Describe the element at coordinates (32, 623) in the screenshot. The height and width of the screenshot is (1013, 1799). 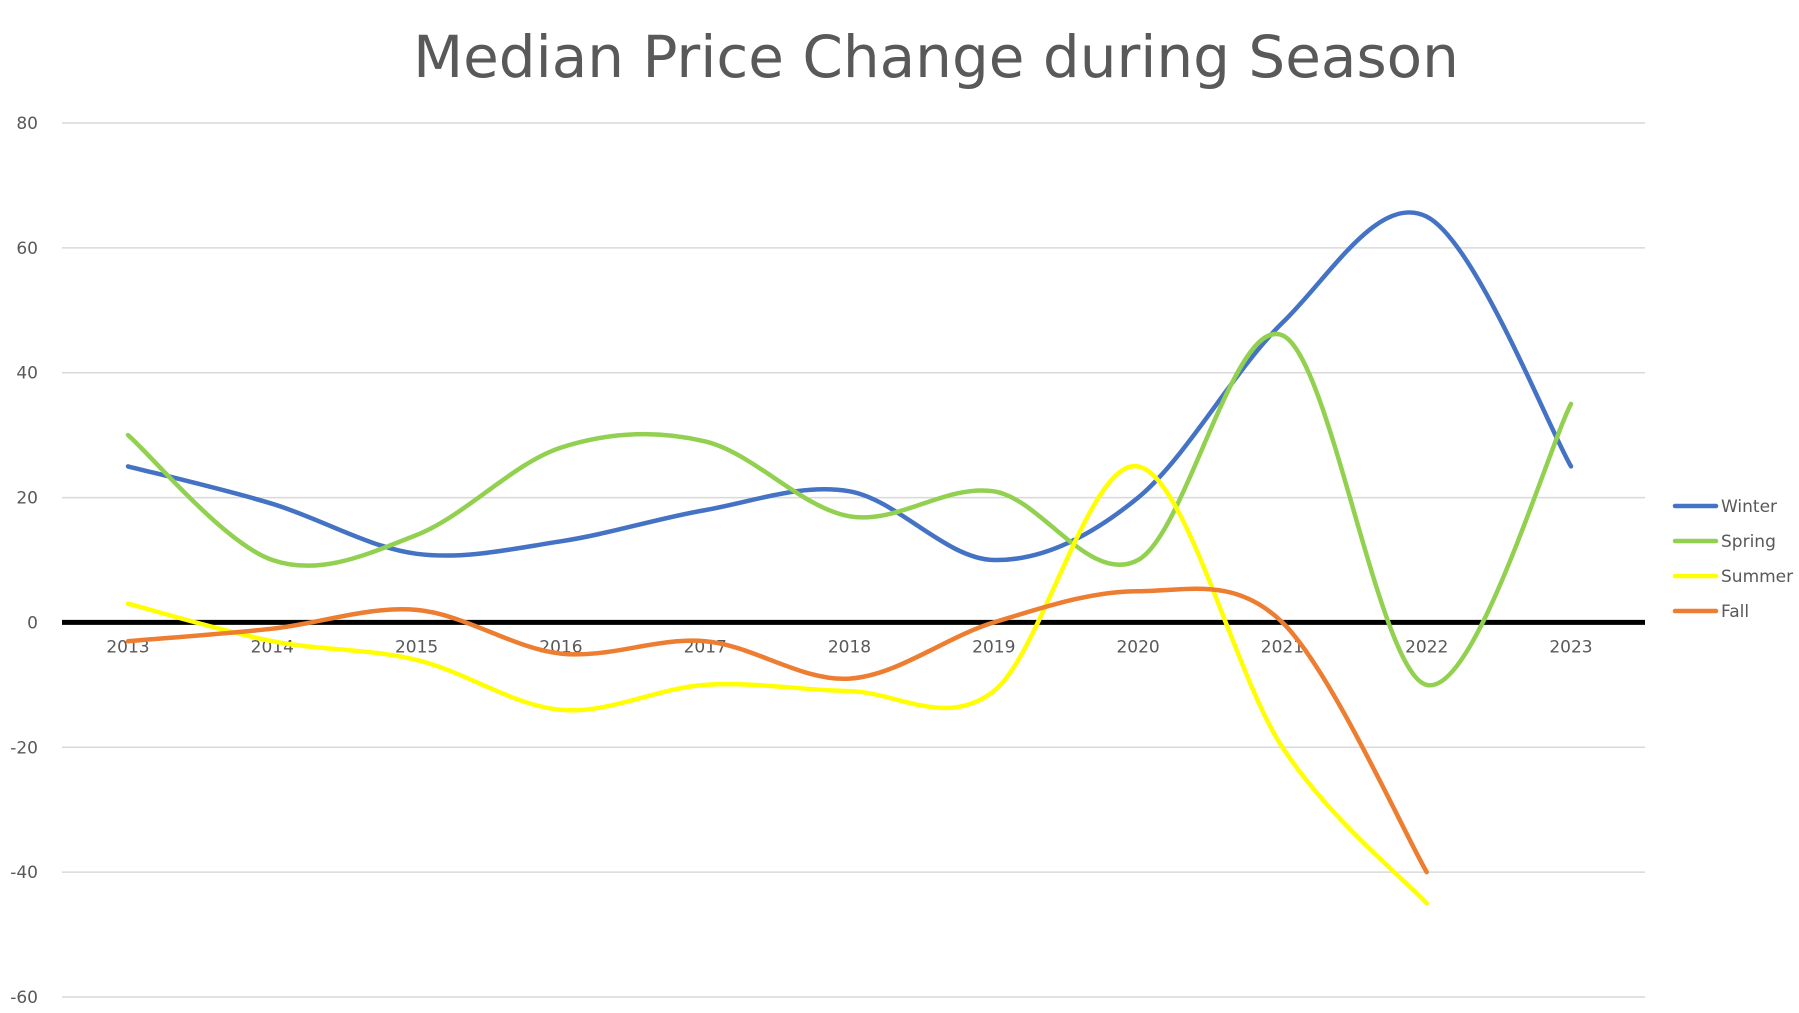
I see `y-tick-label: 0` at that location.